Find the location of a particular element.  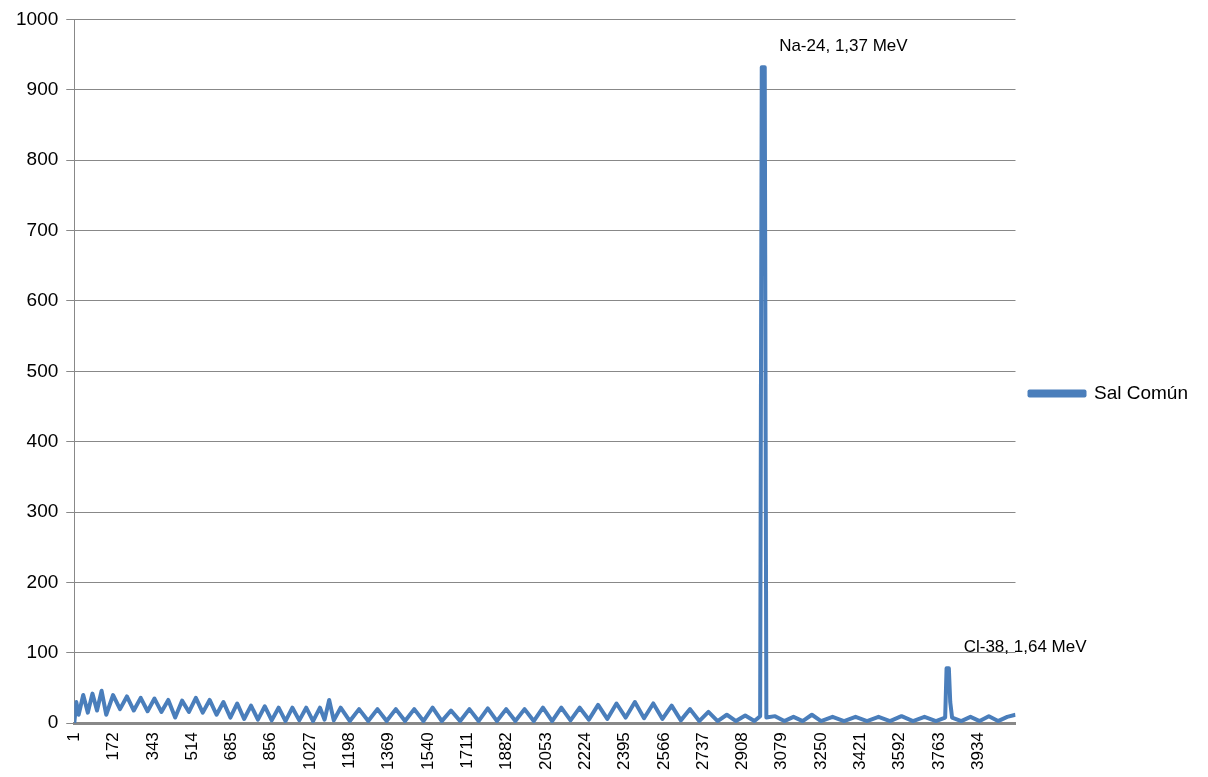

x-tick-label: 1198 is located at coordinates (349, 750).